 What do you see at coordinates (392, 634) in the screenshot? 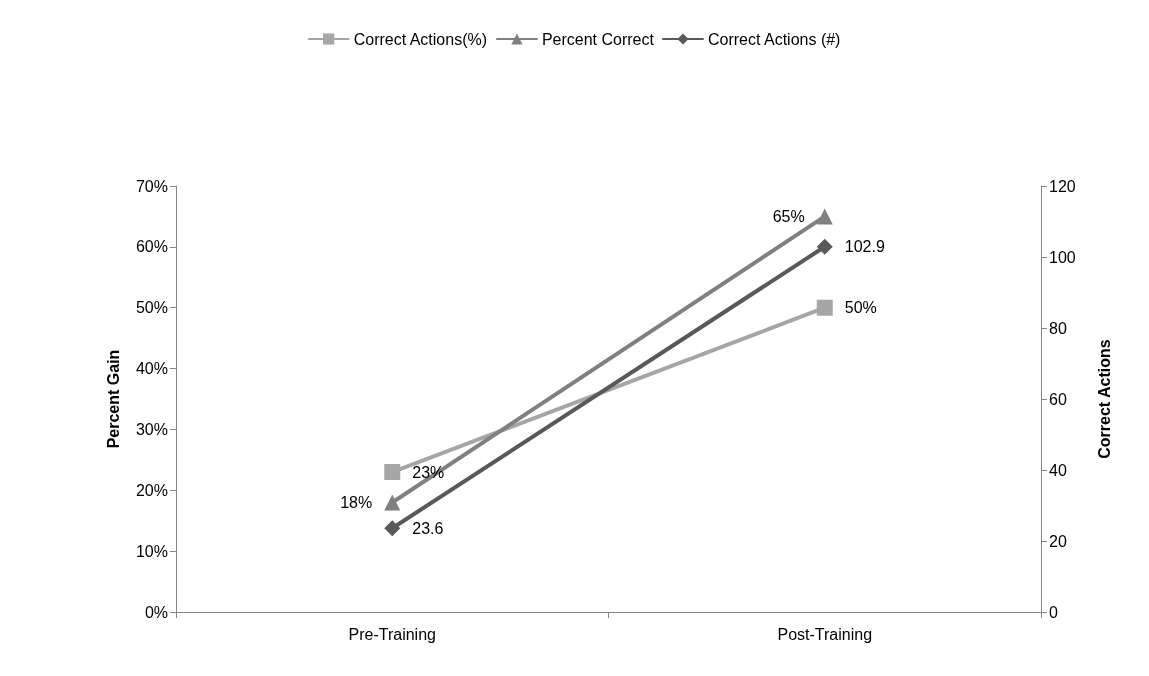
I see `x-tick-label: Pre-Training` at bounding box center [392, 634].